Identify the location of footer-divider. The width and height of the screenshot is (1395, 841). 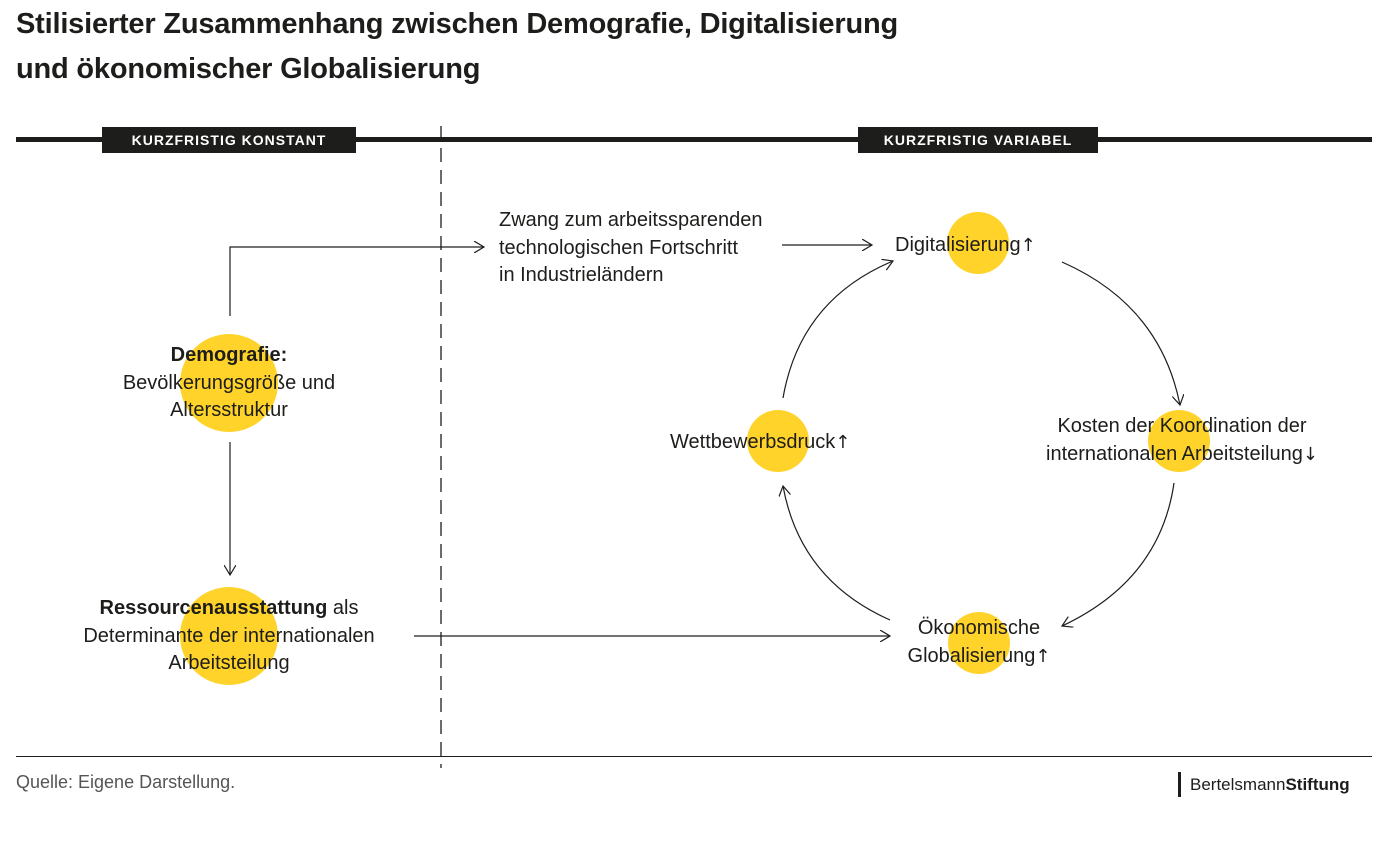
(694, 756).